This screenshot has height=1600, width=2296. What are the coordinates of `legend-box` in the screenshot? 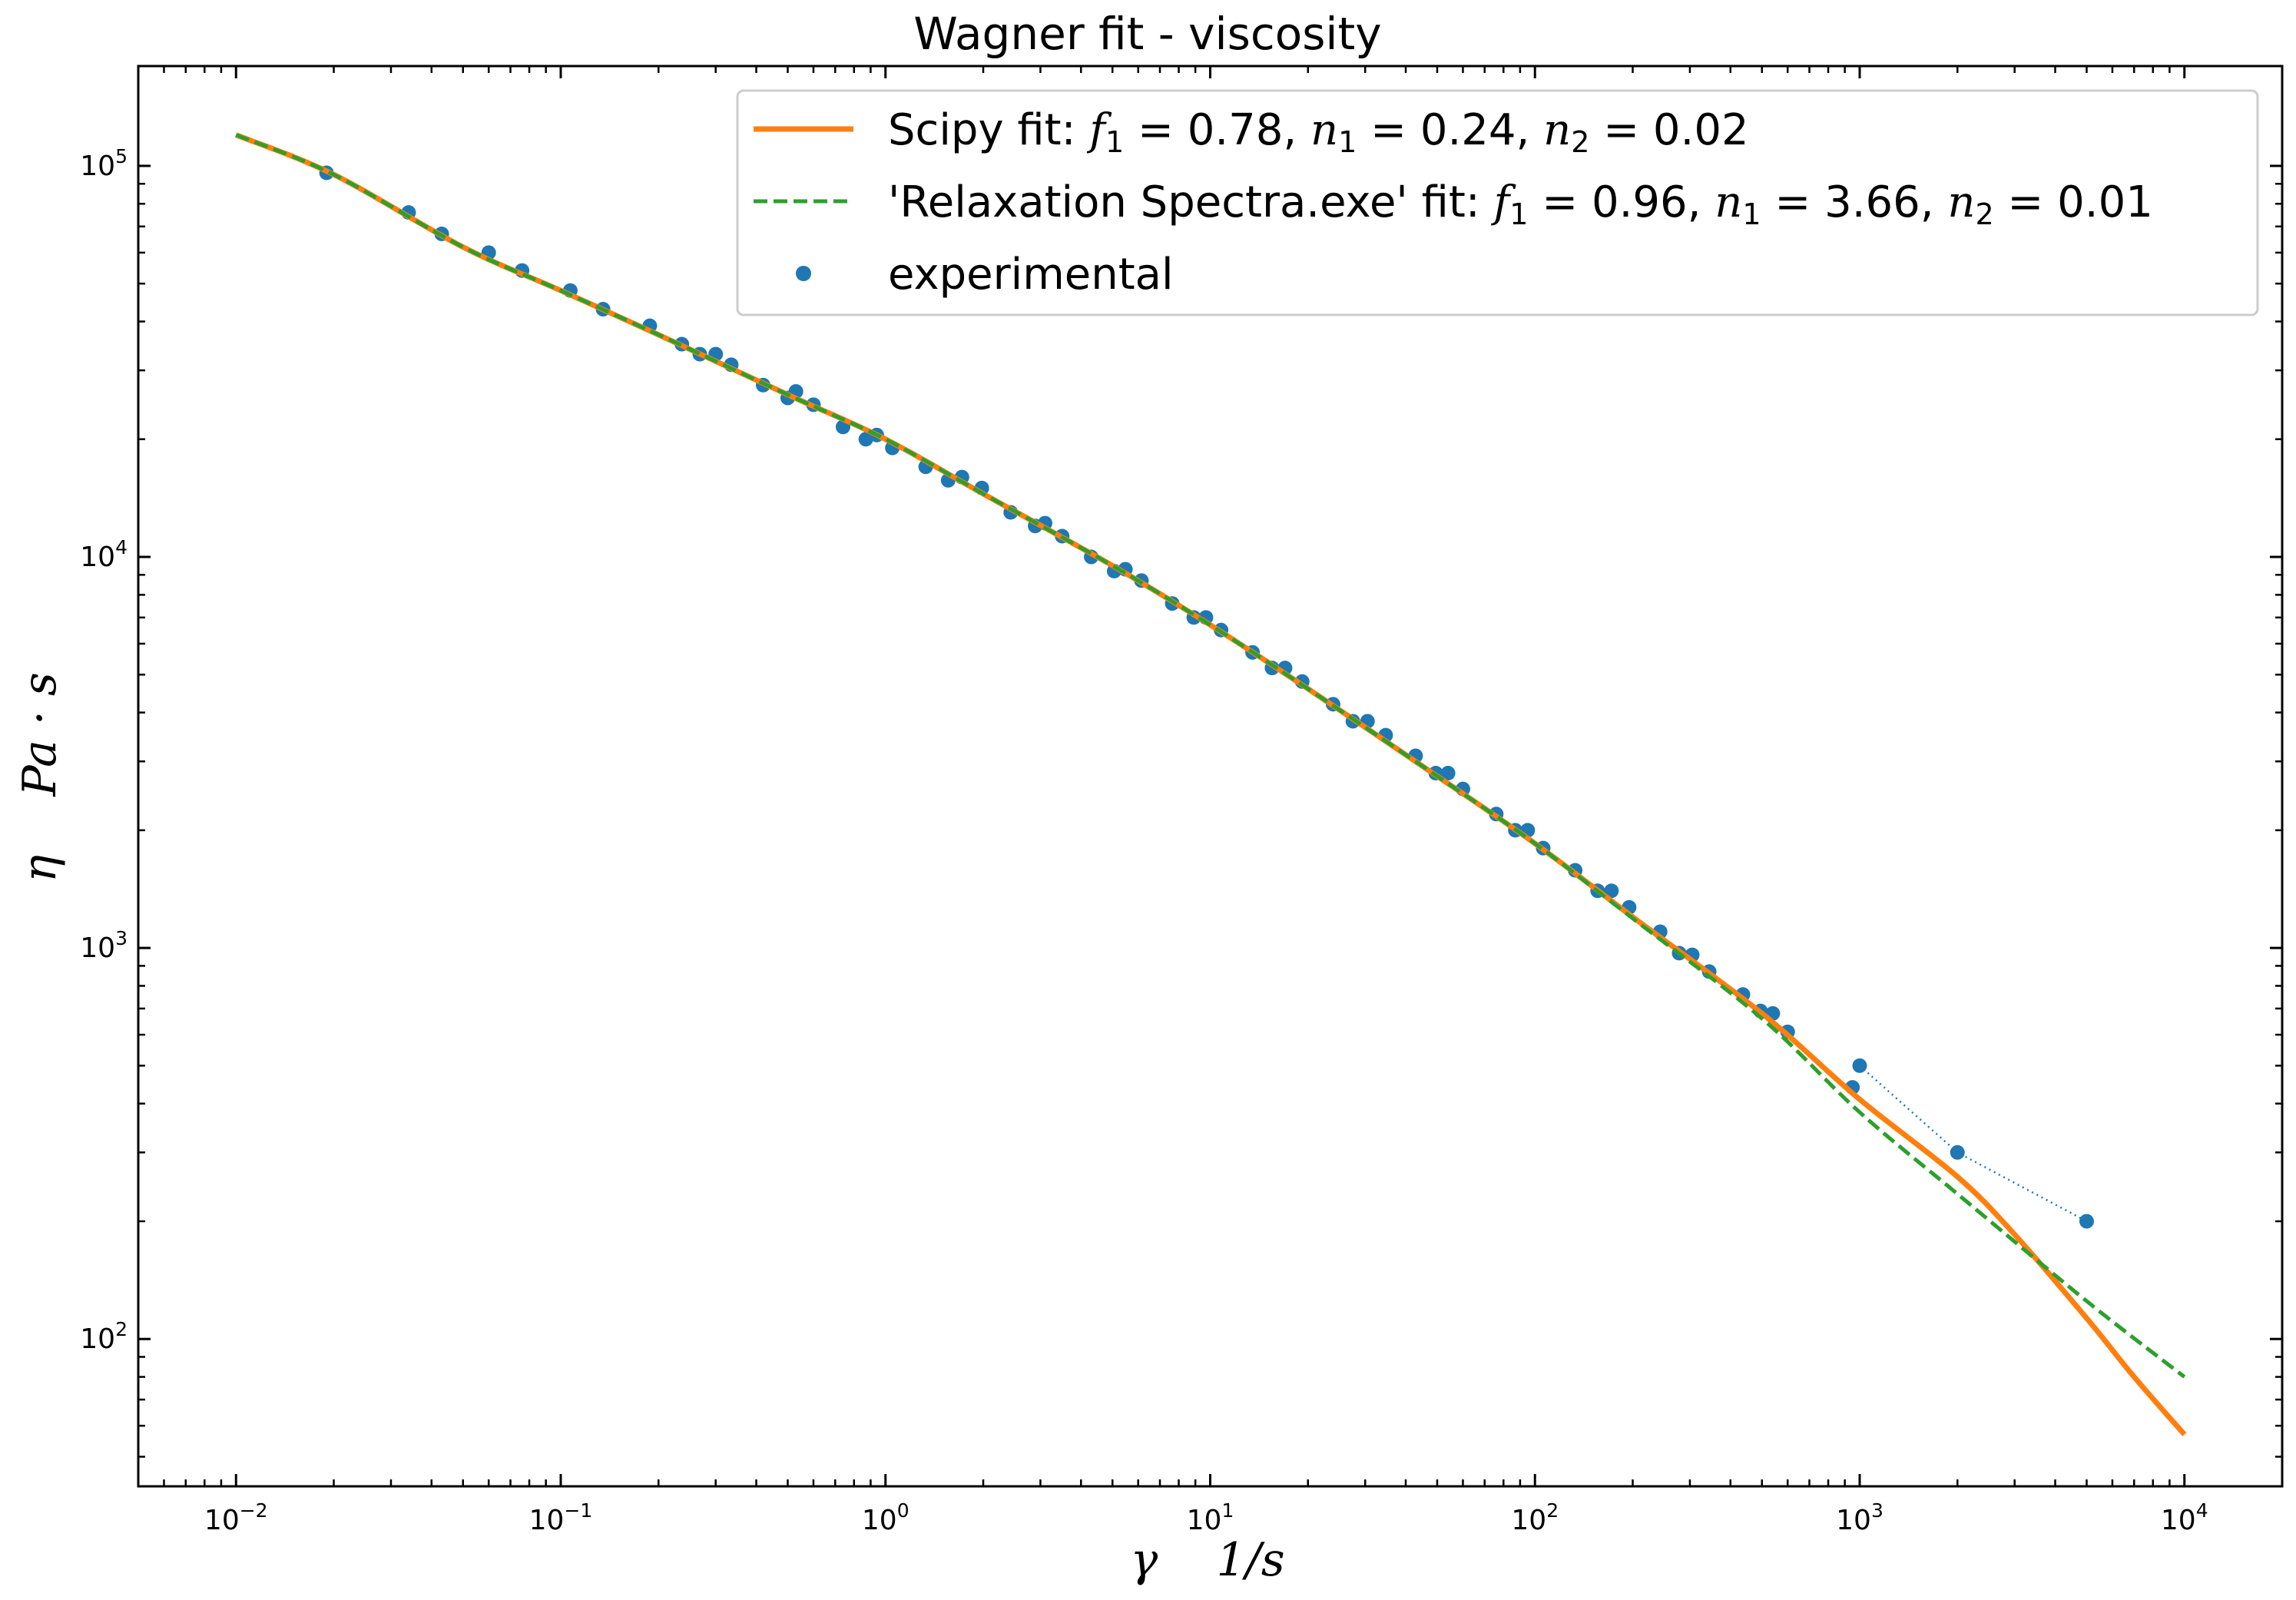 It's located at (1497, 202).